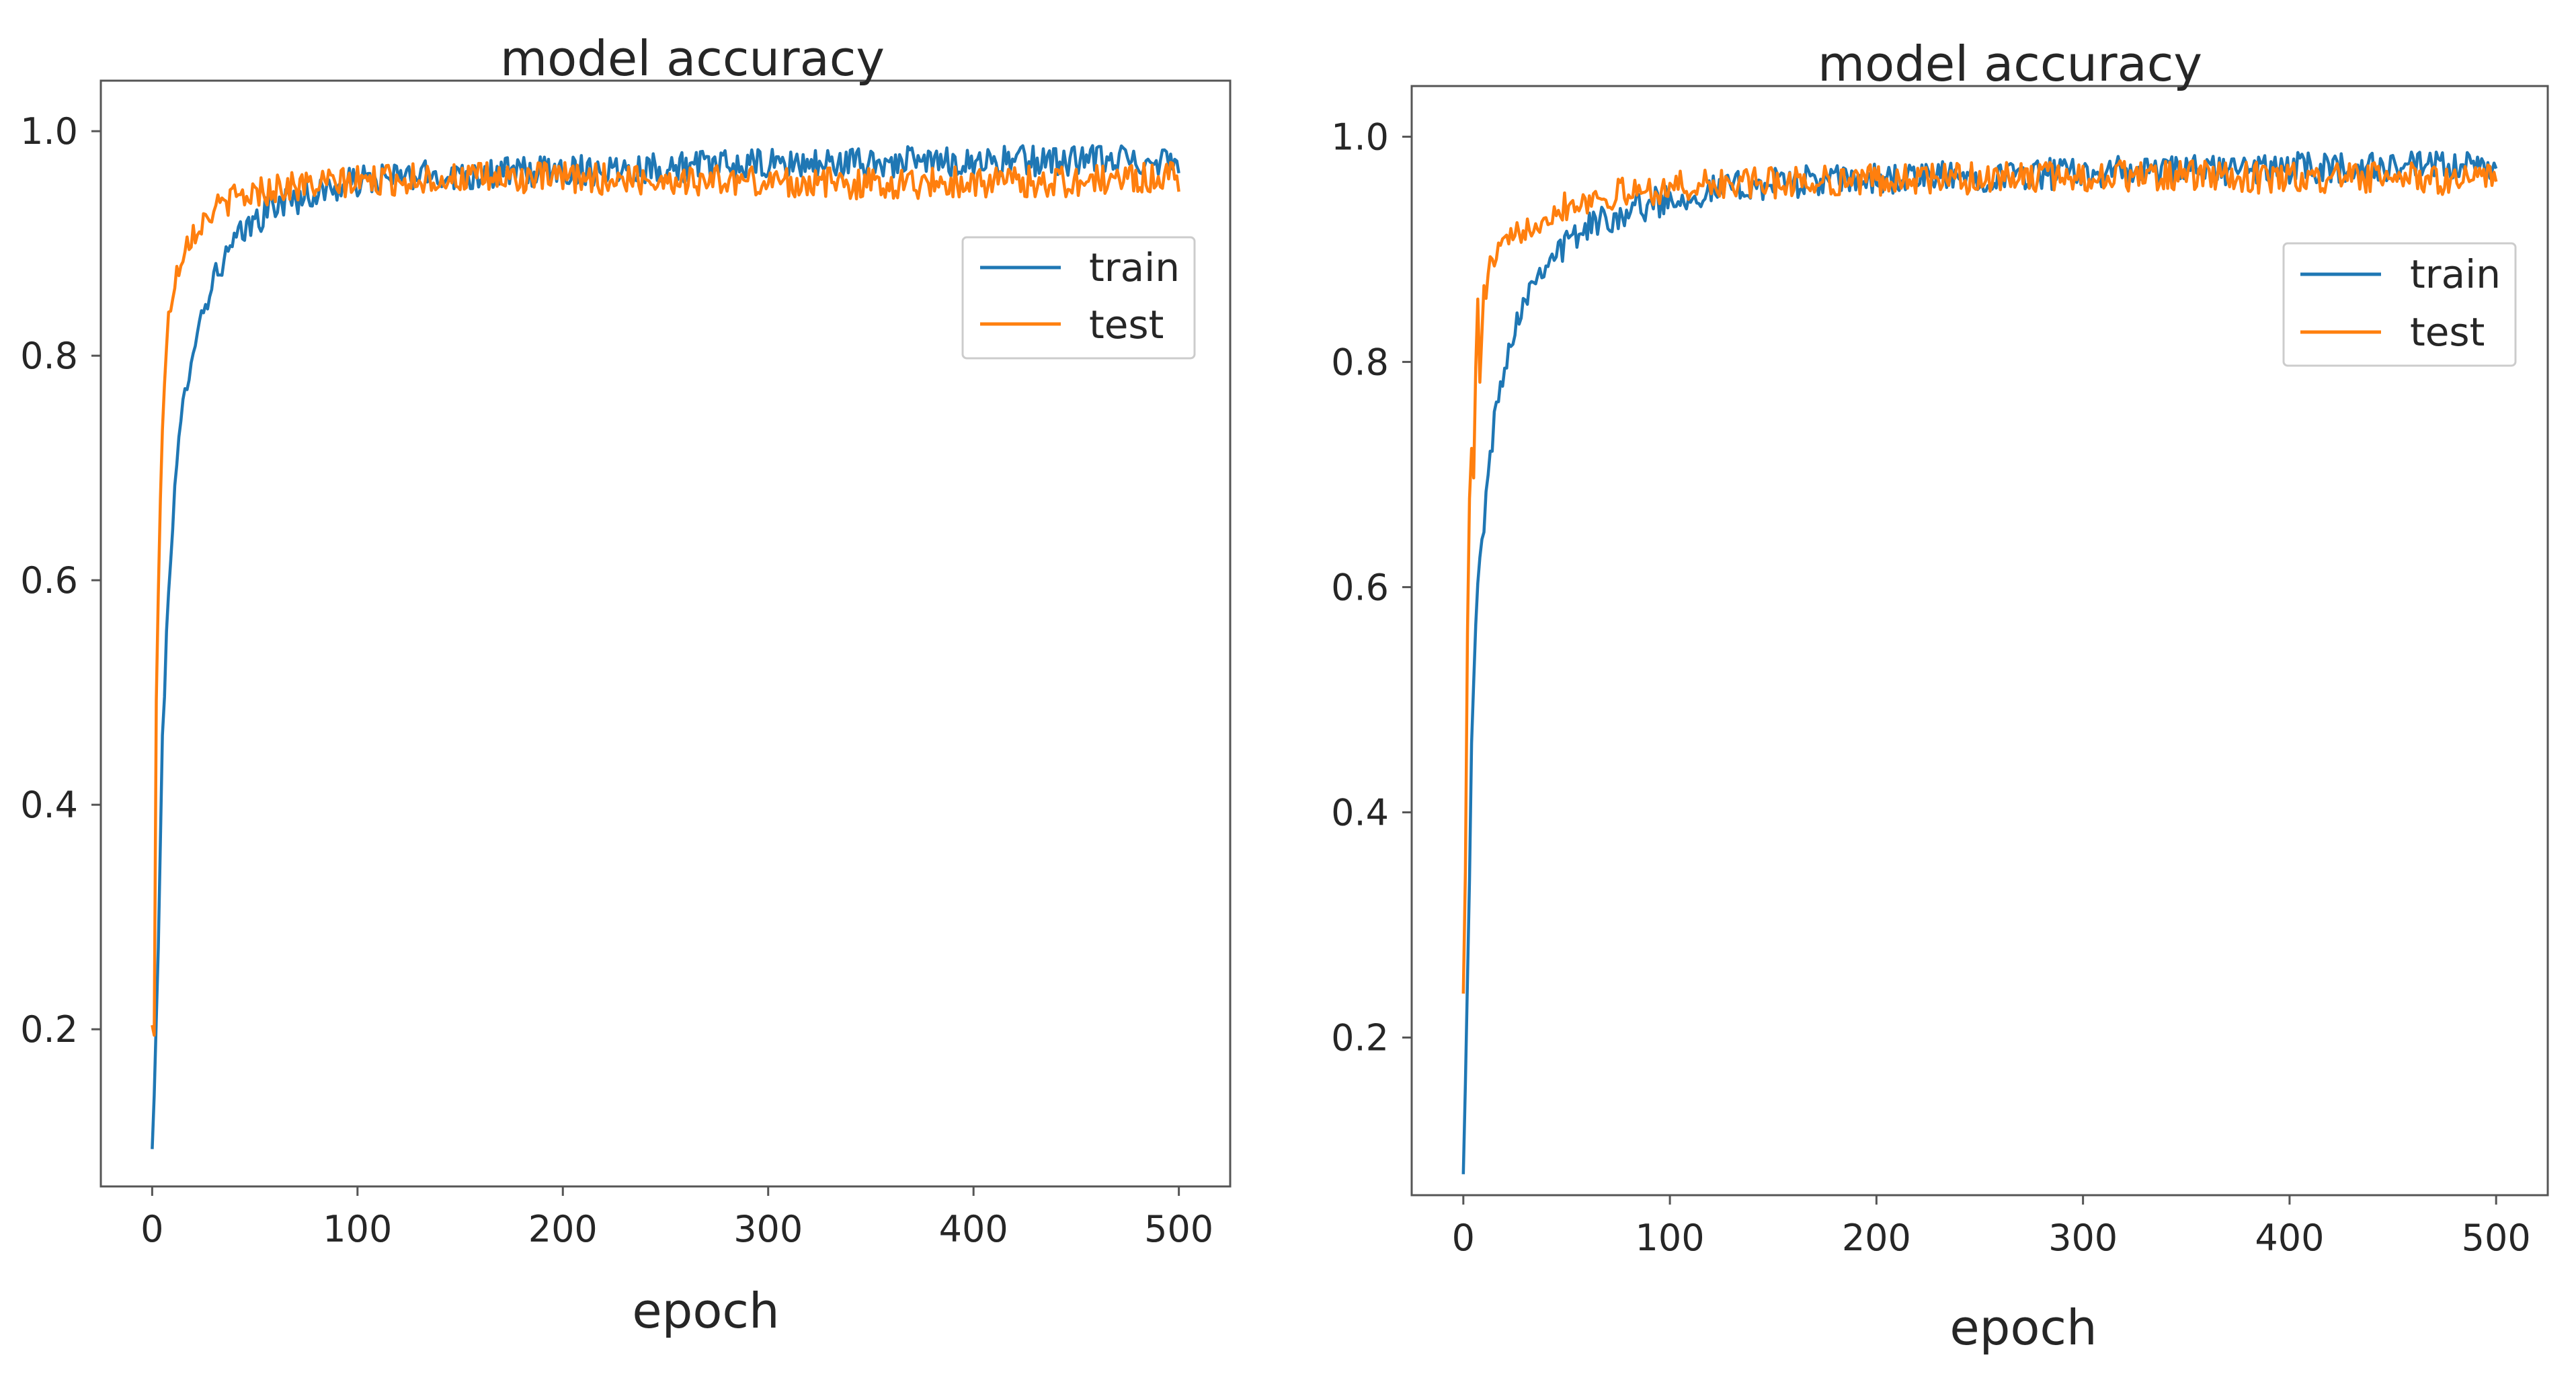 The image size is (2576, 1376). Describe the element at coordinates (1078, 298) in the screenshot. I see `legend-left: train test` at that location.